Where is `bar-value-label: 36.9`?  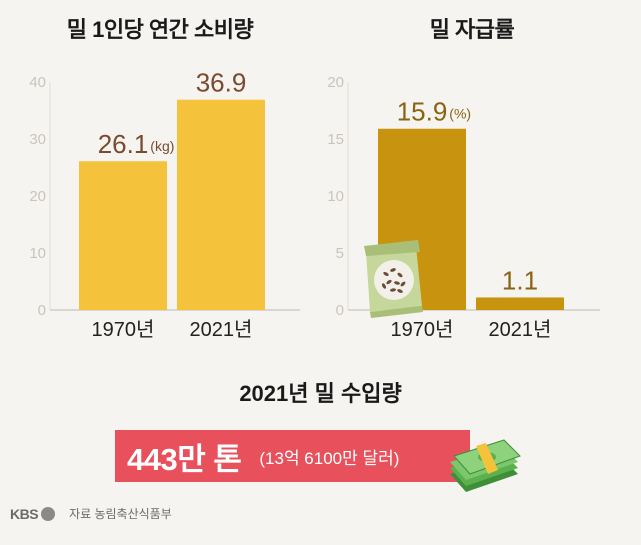
bar-value-label: 36.9 is located at coordinates (221, 83).